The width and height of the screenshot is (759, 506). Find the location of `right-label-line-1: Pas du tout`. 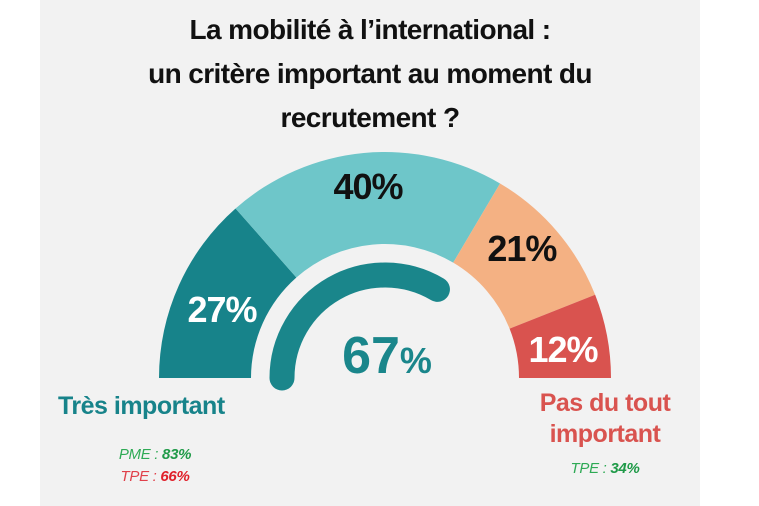

right-label-line-1: Pas du tout is located at coordinates (605, 403).